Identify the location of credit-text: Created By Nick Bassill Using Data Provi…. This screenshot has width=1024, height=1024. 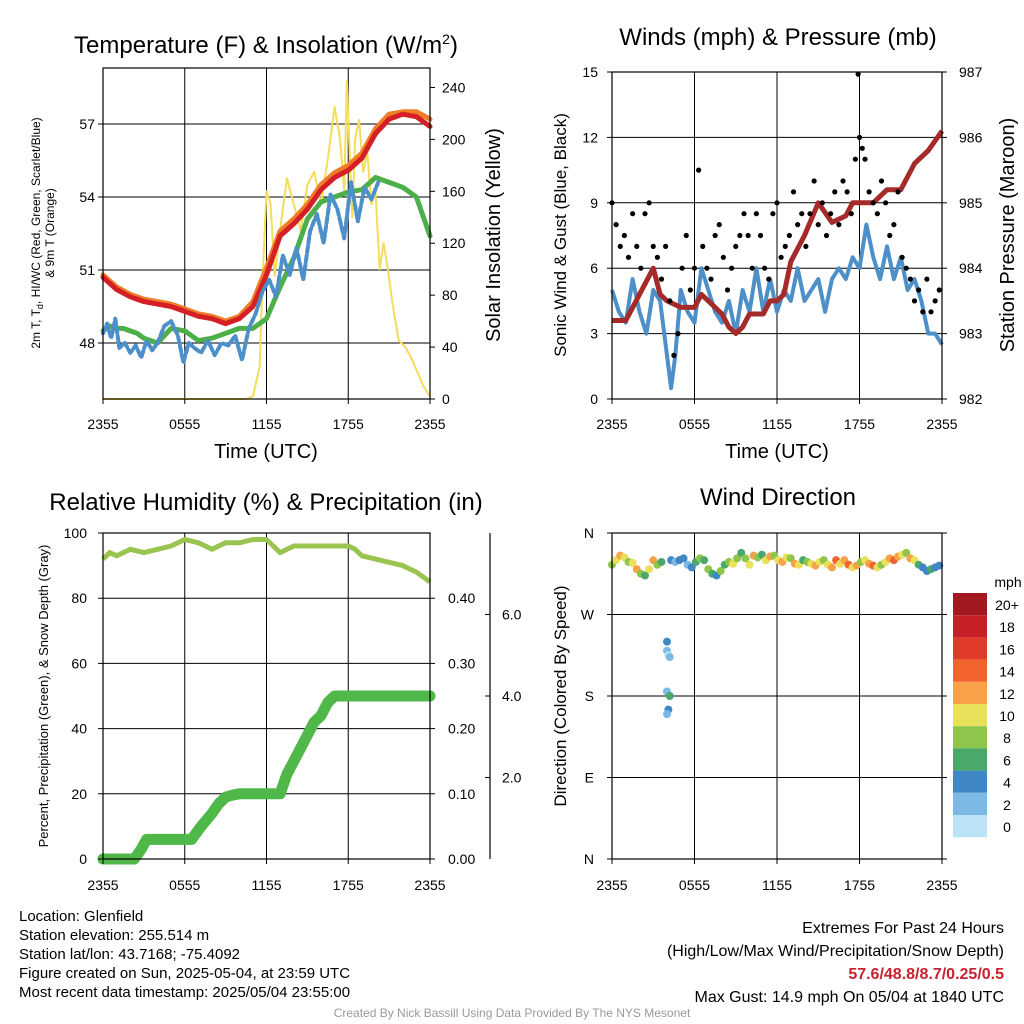
(512, 1013).